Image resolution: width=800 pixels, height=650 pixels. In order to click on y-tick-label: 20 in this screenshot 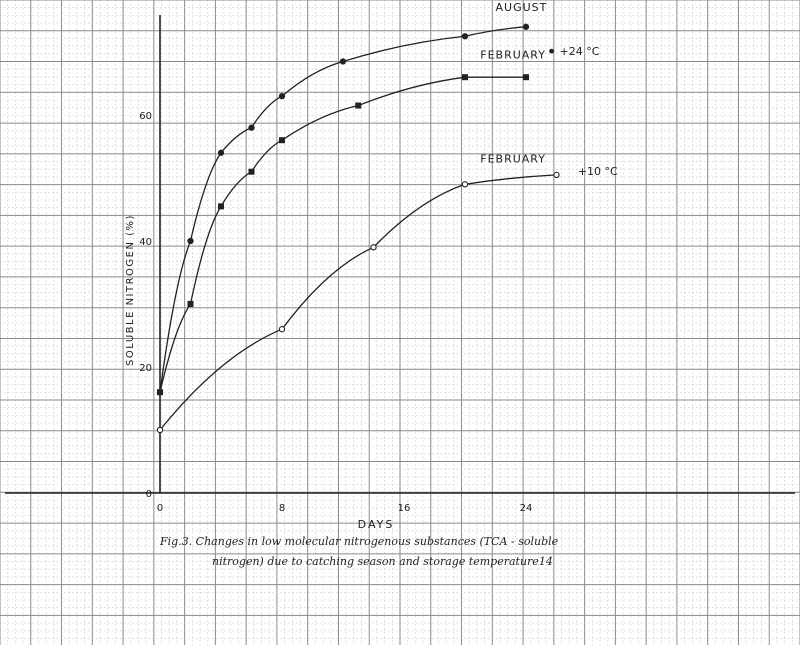, I will do `click(145, 368)`.